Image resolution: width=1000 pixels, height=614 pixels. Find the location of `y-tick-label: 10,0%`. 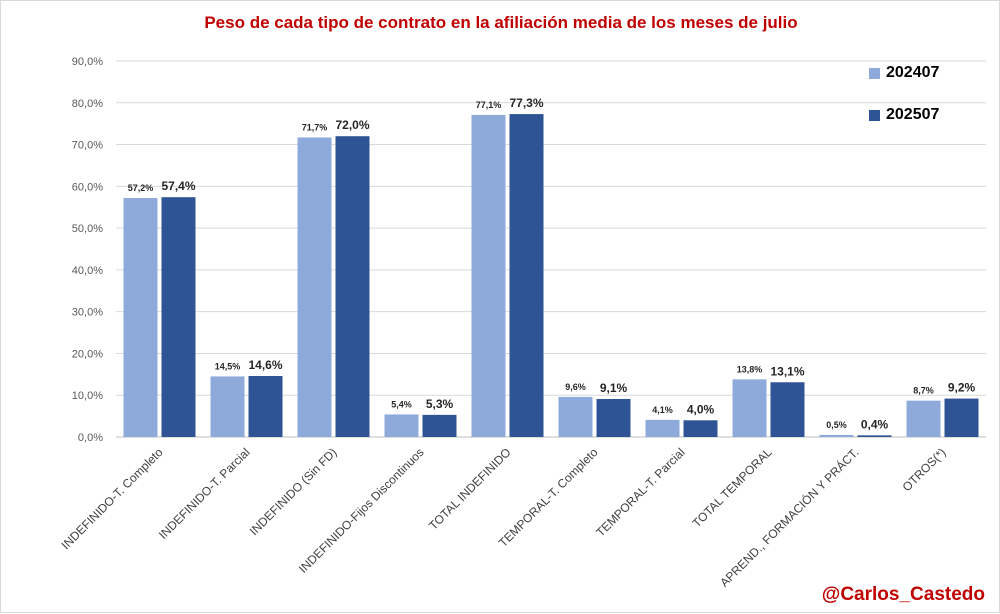

y-tick-label: 10,0% is located at coordinates (87, 396).